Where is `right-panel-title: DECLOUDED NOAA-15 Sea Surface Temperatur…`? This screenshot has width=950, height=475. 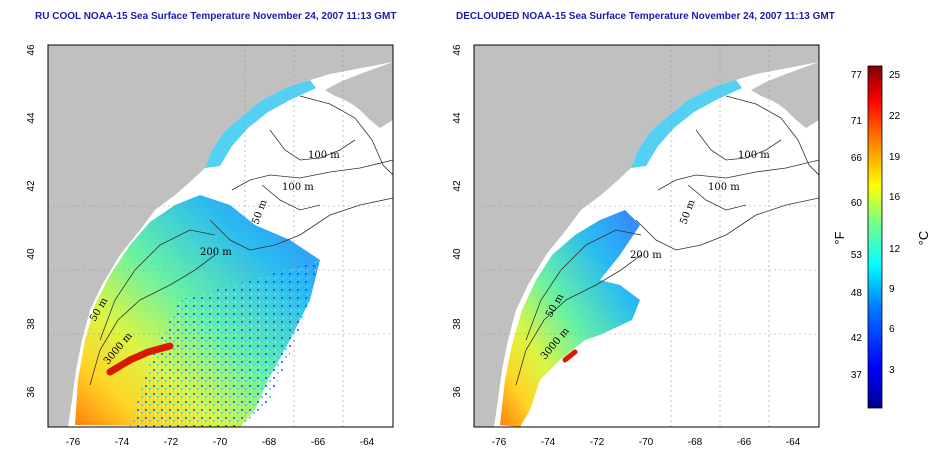
right-panel-title: DECLOUDED NOAA-15 Sea Surface Temperatur… is located at coordinates (645, 16).